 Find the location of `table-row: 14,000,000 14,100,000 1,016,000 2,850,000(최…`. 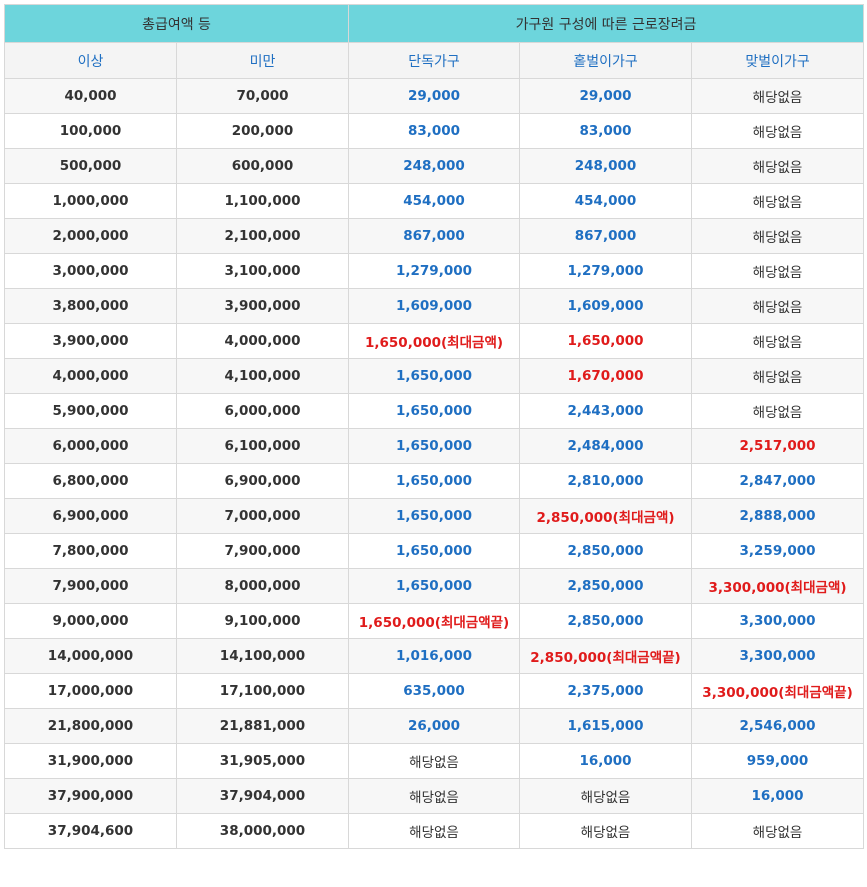

table-row: 14,000,000 14,100,000 1,016,000 2,850,000(최… is located at coordinates (434, 656).